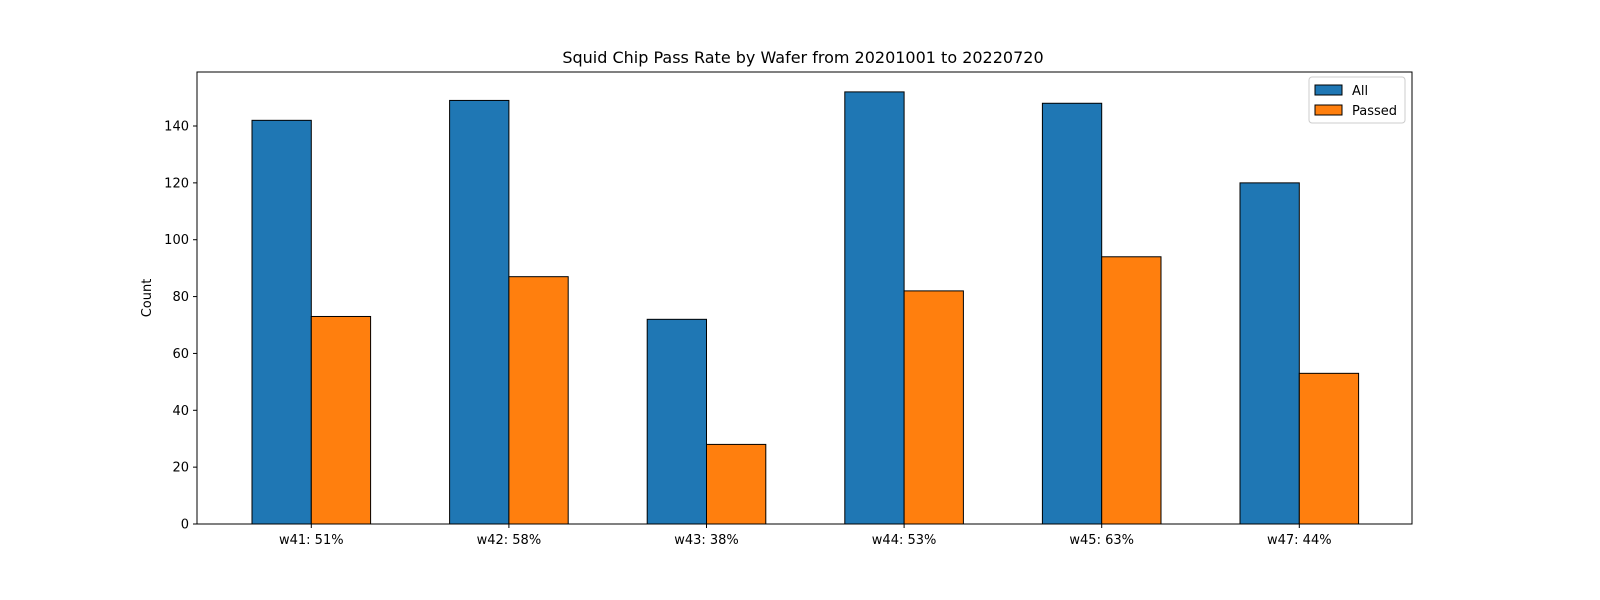  What do you see at coordinates (1360, 91) in the screenshot?
I see `legend-label-all: All` at bounding box center [1360, 91].